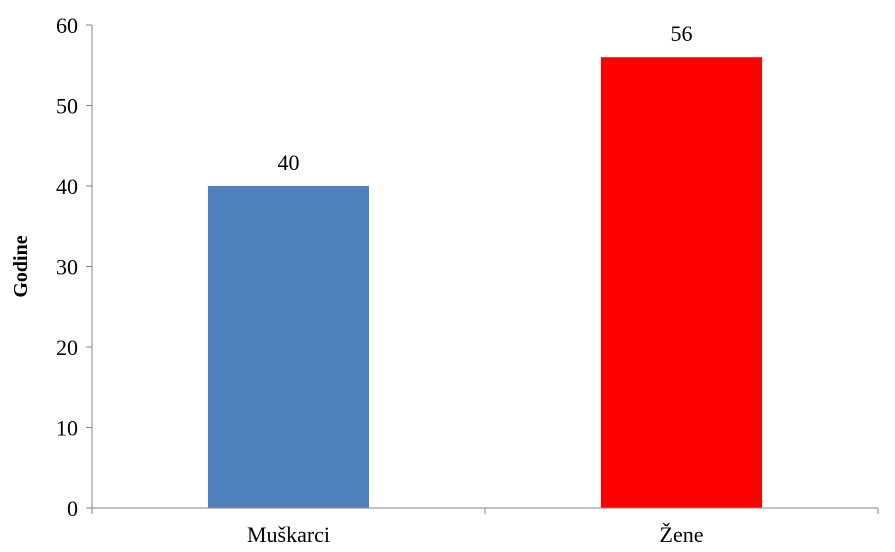 This screenshot has height=552, width=895. Describe the element at coordinates (67, 428) in the screenshot. I see `y-tick-label: 10` at that location.